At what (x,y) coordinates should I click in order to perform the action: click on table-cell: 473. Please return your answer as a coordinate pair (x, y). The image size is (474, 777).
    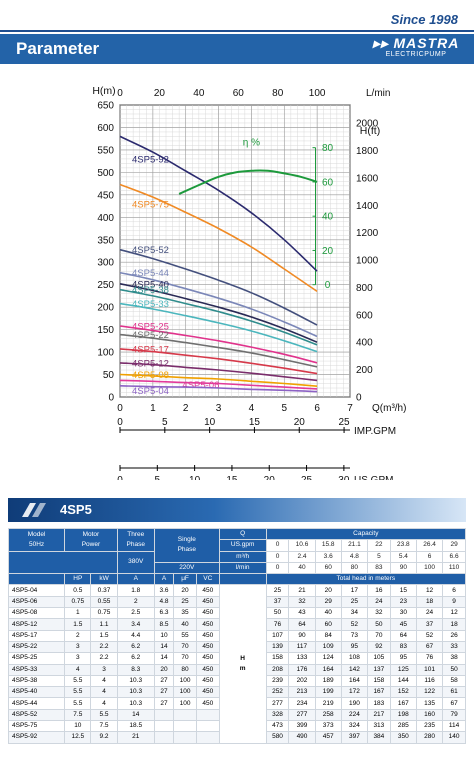
    Looking at the image, I should click on (277, 726).